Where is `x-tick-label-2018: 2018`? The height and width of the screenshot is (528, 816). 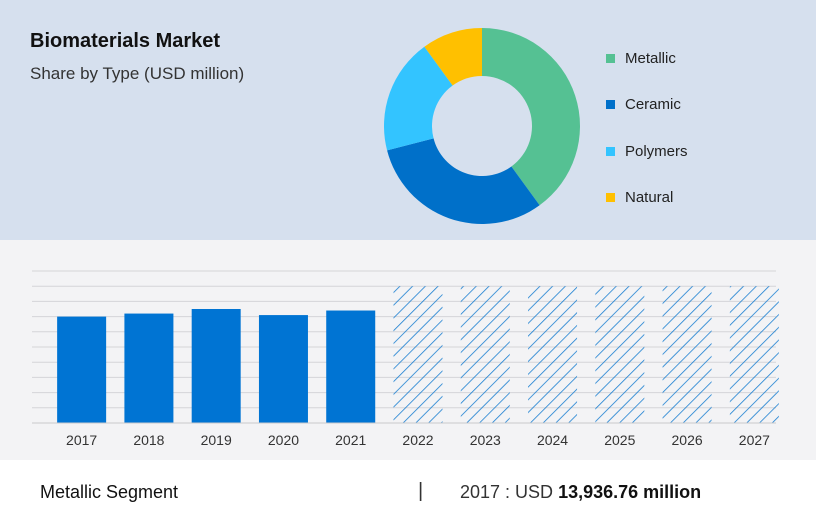
x-tick-label-2018: 2018 is located at coordinates (148, 440).